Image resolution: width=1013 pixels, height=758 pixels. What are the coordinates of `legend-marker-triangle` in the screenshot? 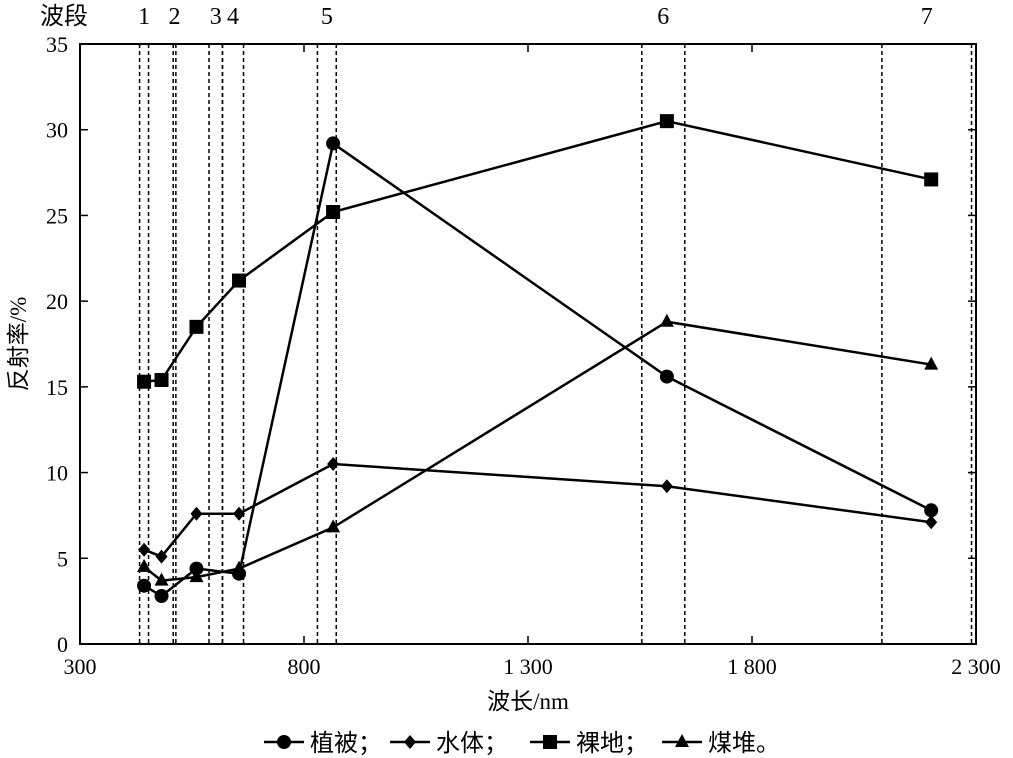 It's located at (682, 740).